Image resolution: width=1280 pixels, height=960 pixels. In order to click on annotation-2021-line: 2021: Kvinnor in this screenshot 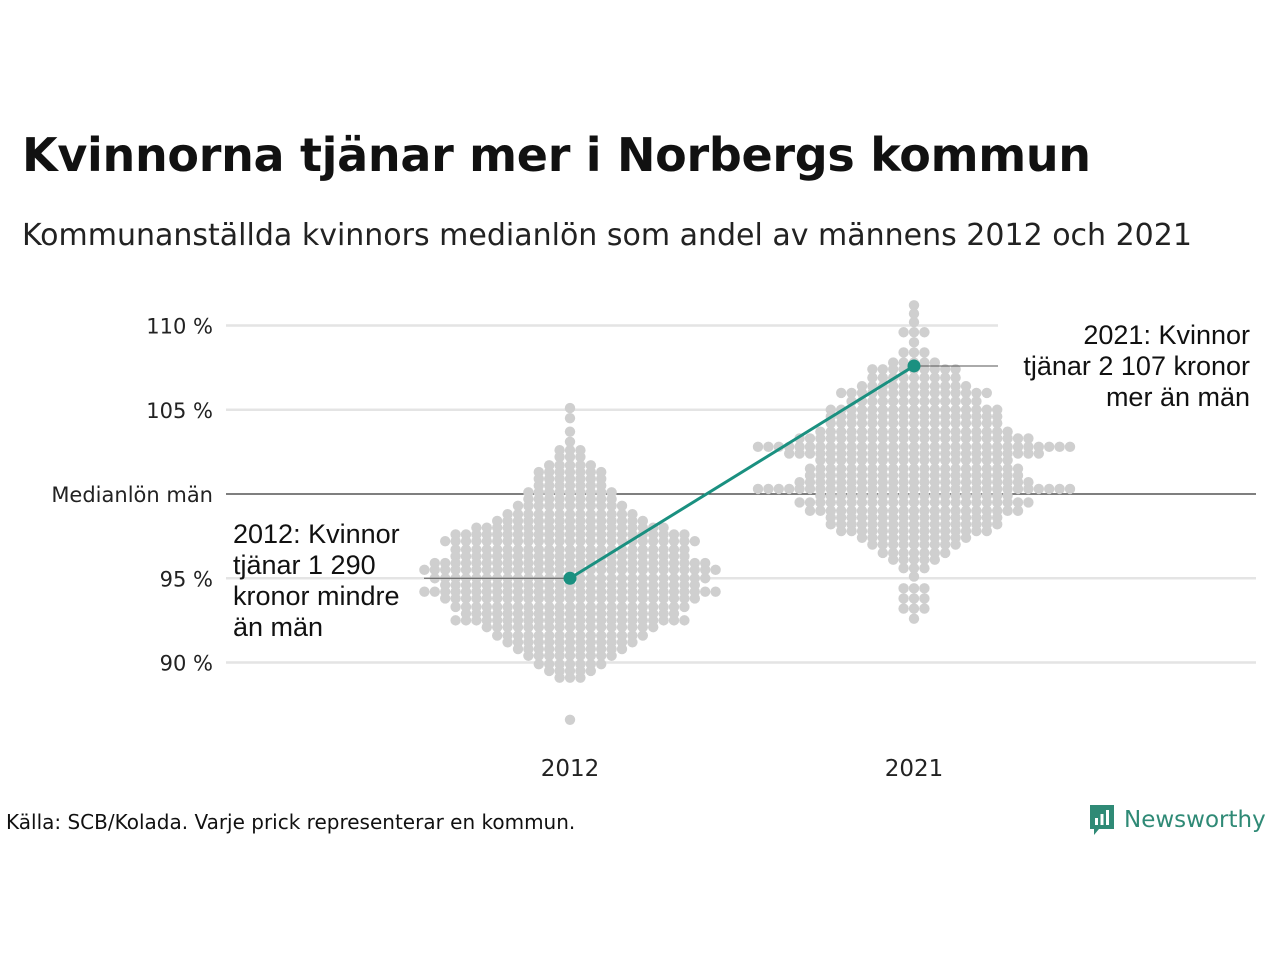, I will do `click(1166, 335)`.